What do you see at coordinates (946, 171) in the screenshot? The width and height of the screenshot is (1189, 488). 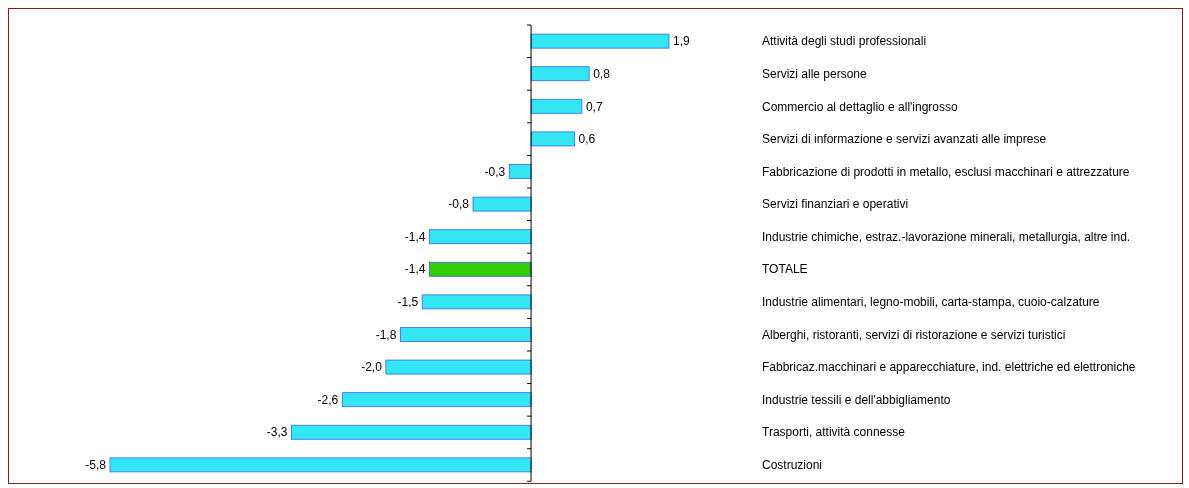 I see `y-tick-label: Fabbricazione di prodotti in metallo, esclusi macchinari e attrezzature` at bounding box center [946, 171].